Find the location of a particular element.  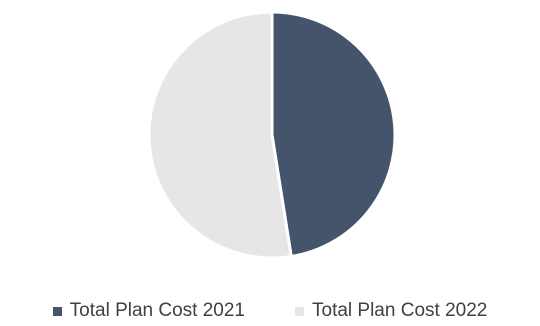

legend-item-2022: Total Plan Cost 2022 is located at coordinates (391, 311).